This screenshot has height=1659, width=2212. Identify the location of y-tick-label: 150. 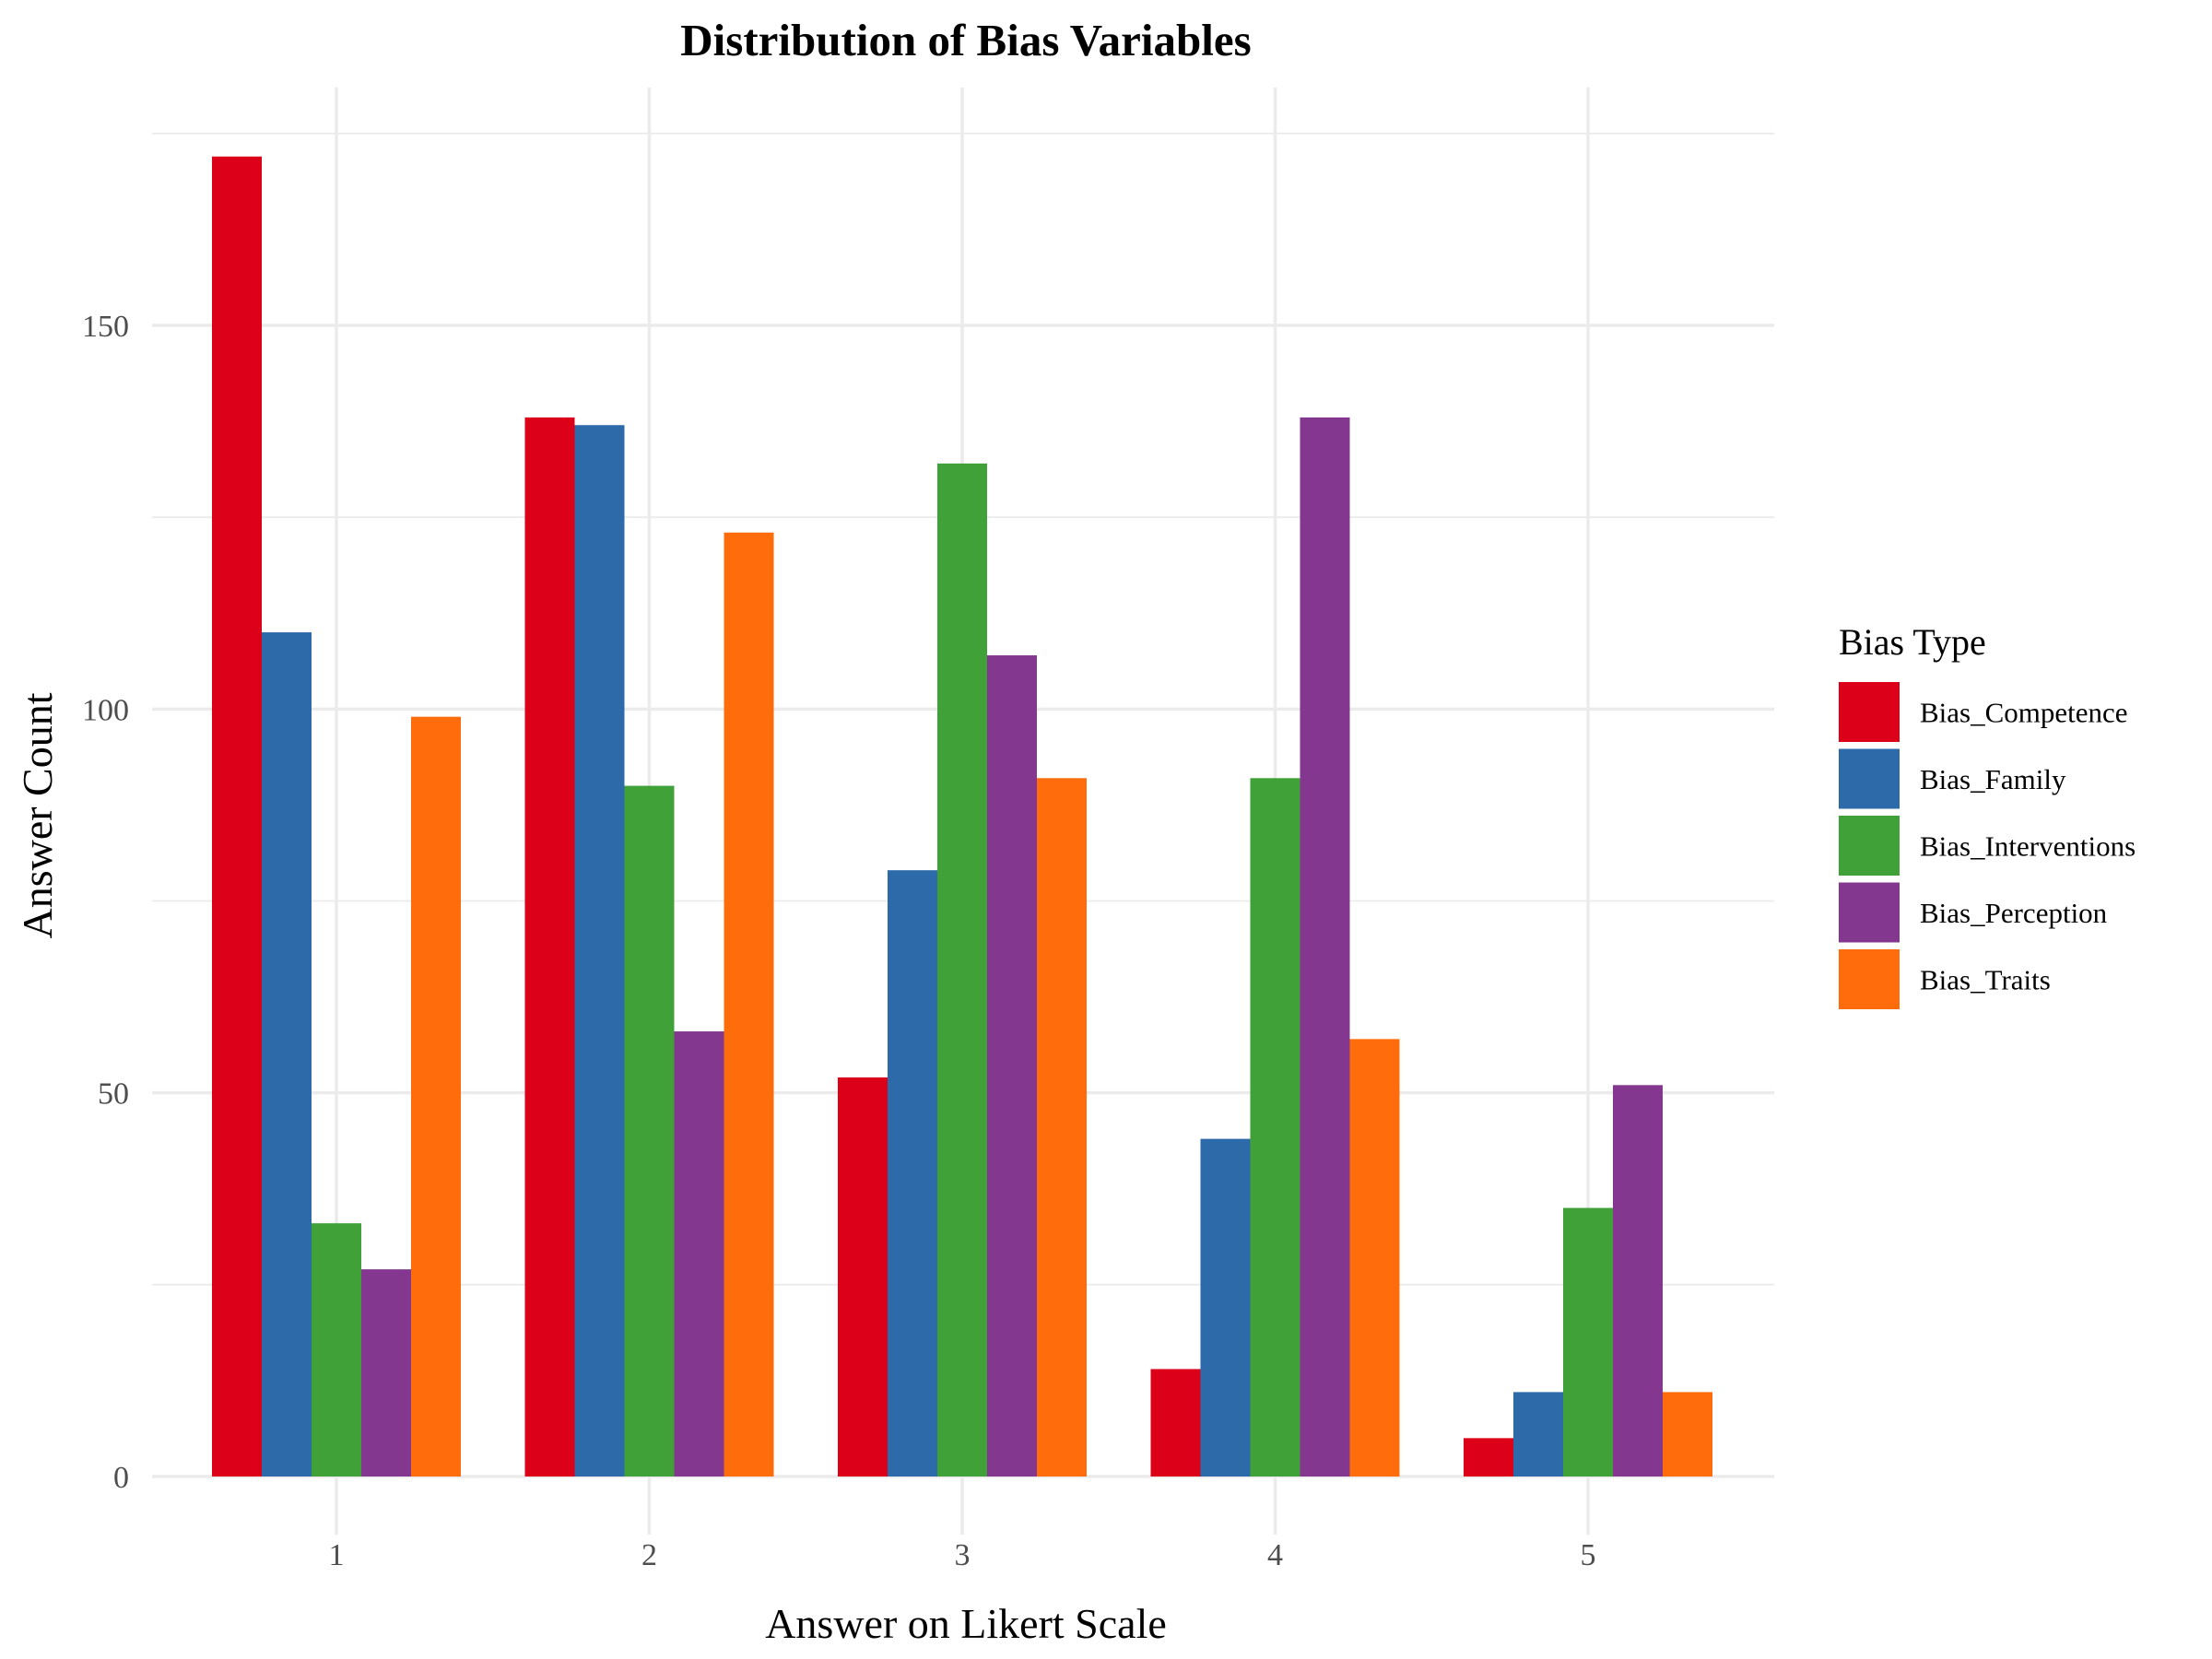
(105, 327).